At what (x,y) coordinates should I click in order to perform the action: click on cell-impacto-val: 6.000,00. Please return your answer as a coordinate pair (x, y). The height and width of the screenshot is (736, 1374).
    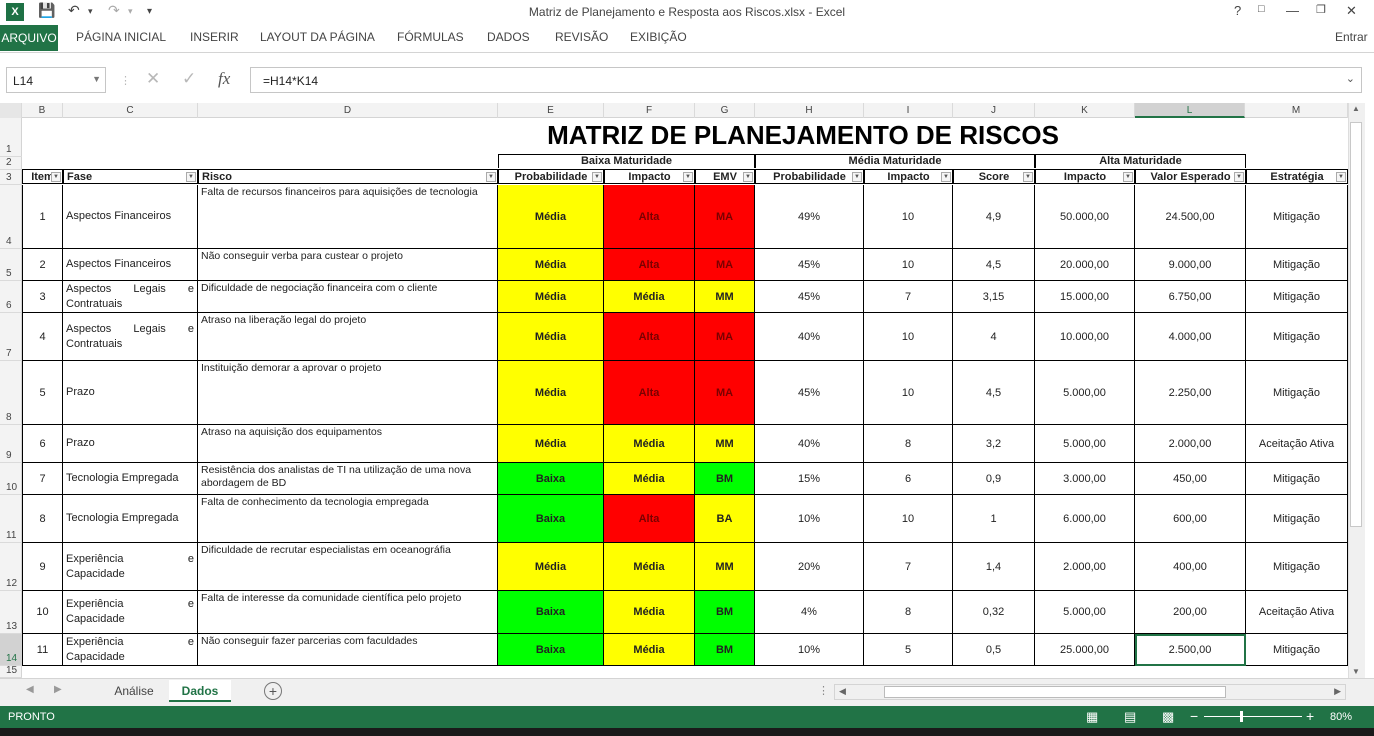
    Looking at the image, I should click on (1085, 519).